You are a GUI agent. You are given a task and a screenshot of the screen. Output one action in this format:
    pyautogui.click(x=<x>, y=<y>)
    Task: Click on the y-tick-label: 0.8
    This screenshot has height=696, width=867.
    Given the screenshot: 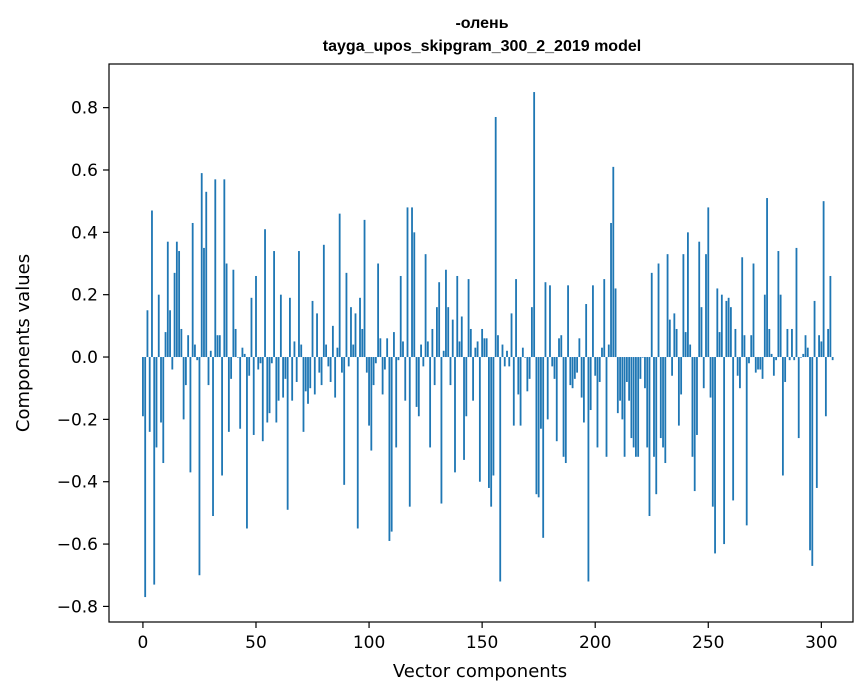 What is the action you would take?
    pyautogui.click(x=84, y=109)
    